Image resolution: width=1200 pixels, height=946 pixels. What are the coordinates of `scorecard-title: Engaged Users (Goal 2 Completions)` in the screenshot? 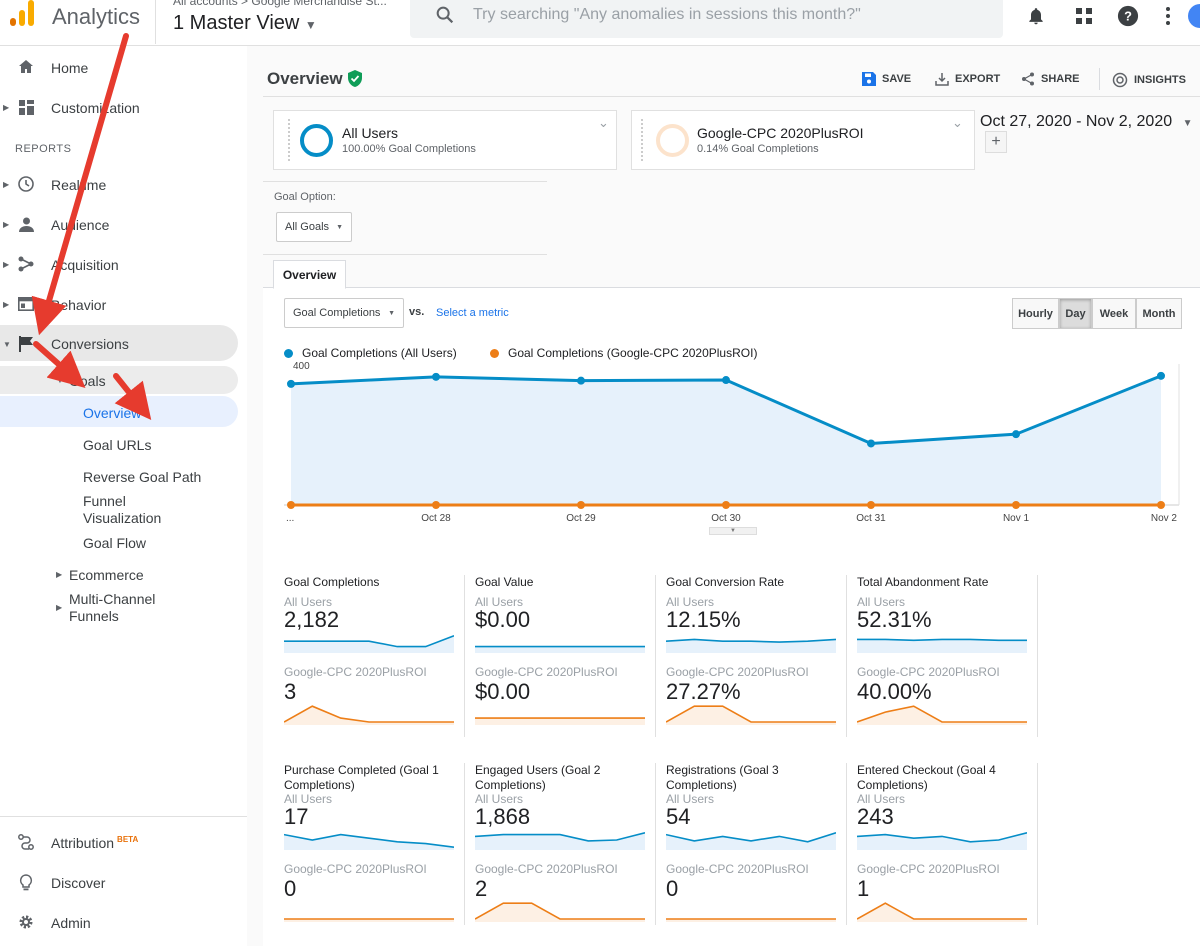 It's located at (538, 777).